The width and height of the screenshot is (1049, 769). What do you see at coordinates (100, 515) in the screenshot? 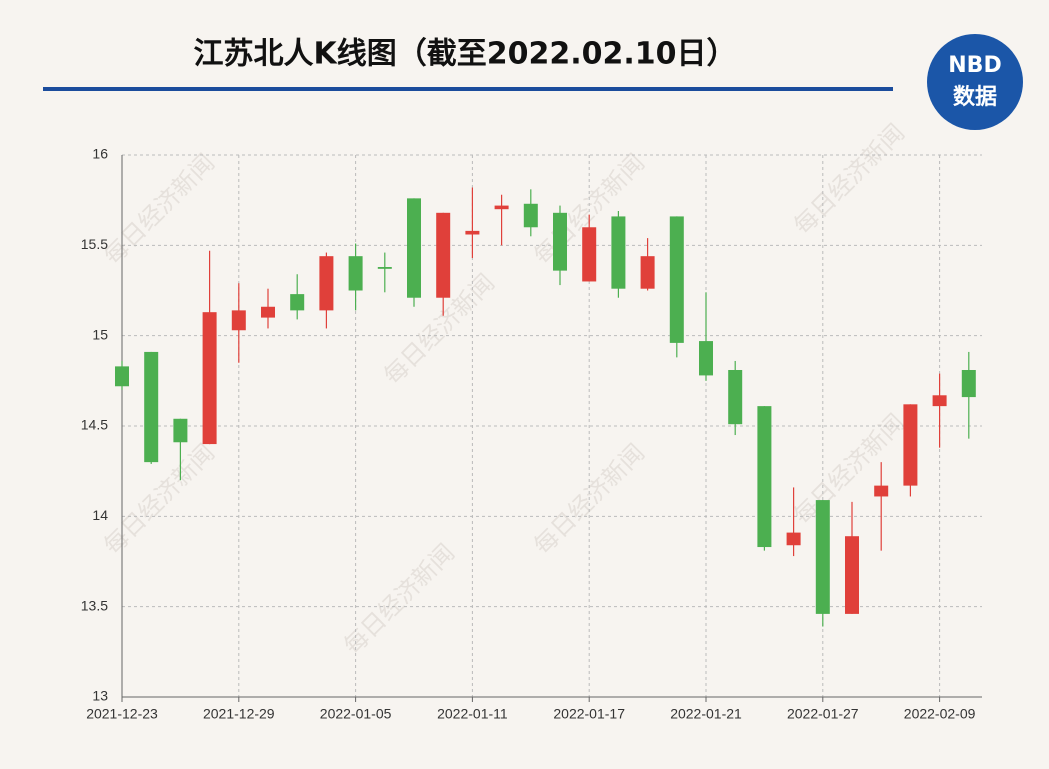
I see `y-tick-label: 14` at bounding box center [100, 515].